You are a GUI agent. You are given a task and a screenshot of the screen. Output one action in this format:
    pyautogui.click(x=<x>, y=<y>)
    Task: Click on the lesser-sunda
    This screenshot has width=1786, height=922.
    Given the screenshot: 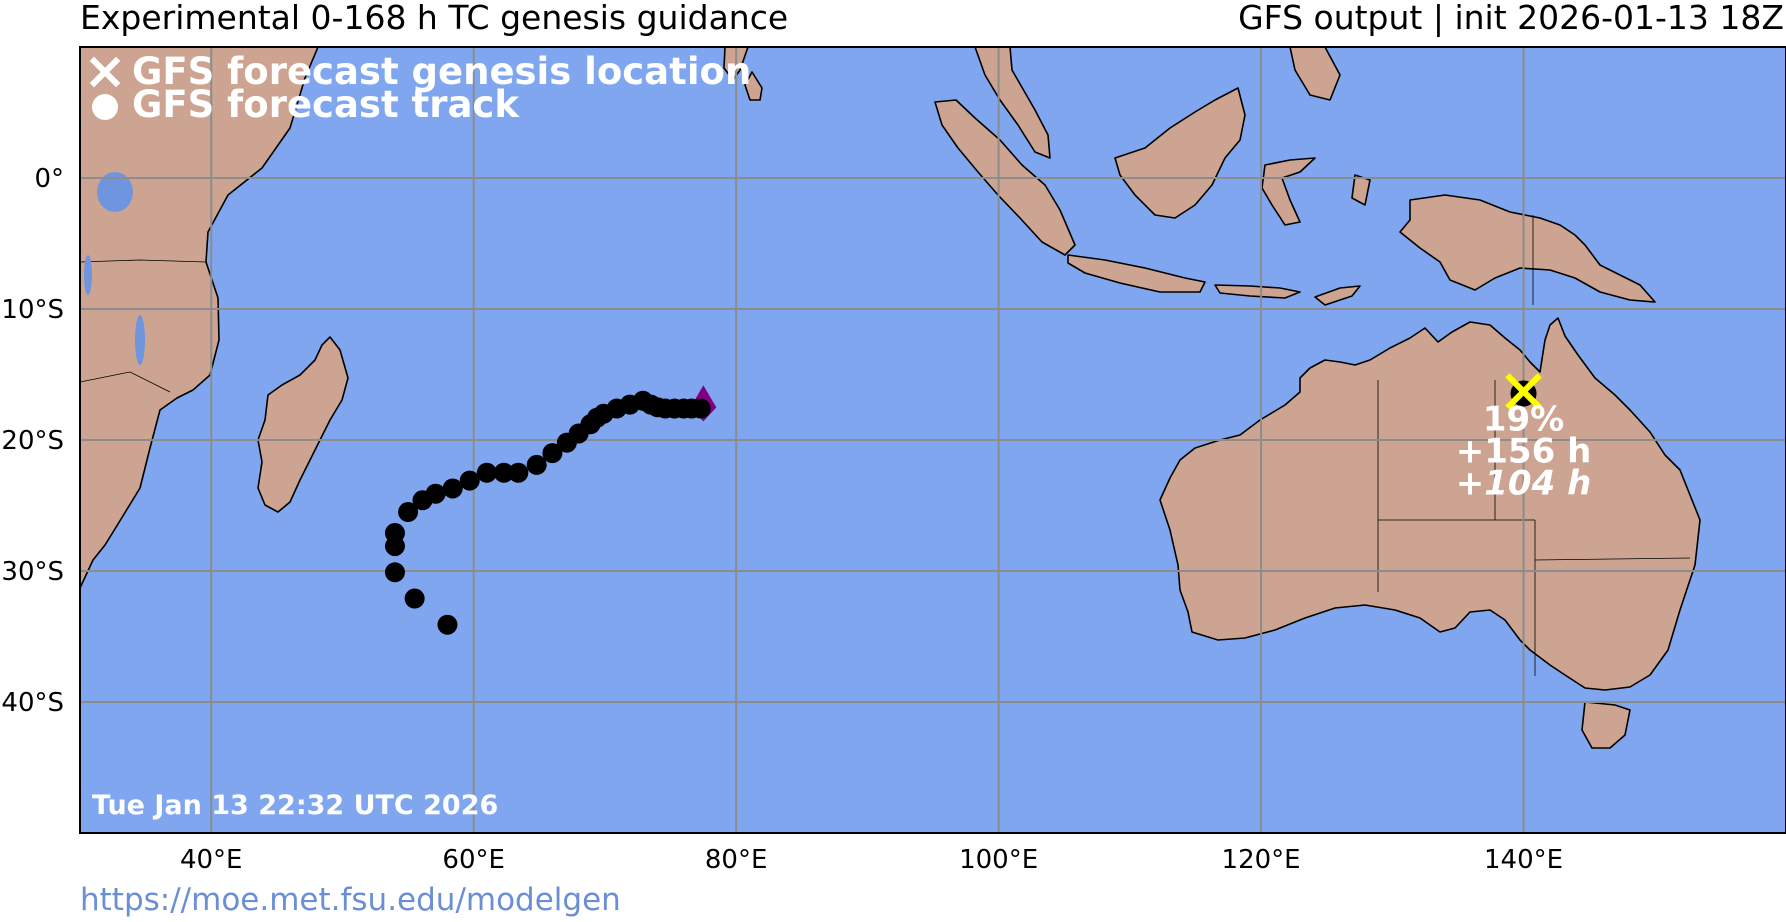 What is the action you would take?
    pyautogui.click(x=1257, y=291)
    